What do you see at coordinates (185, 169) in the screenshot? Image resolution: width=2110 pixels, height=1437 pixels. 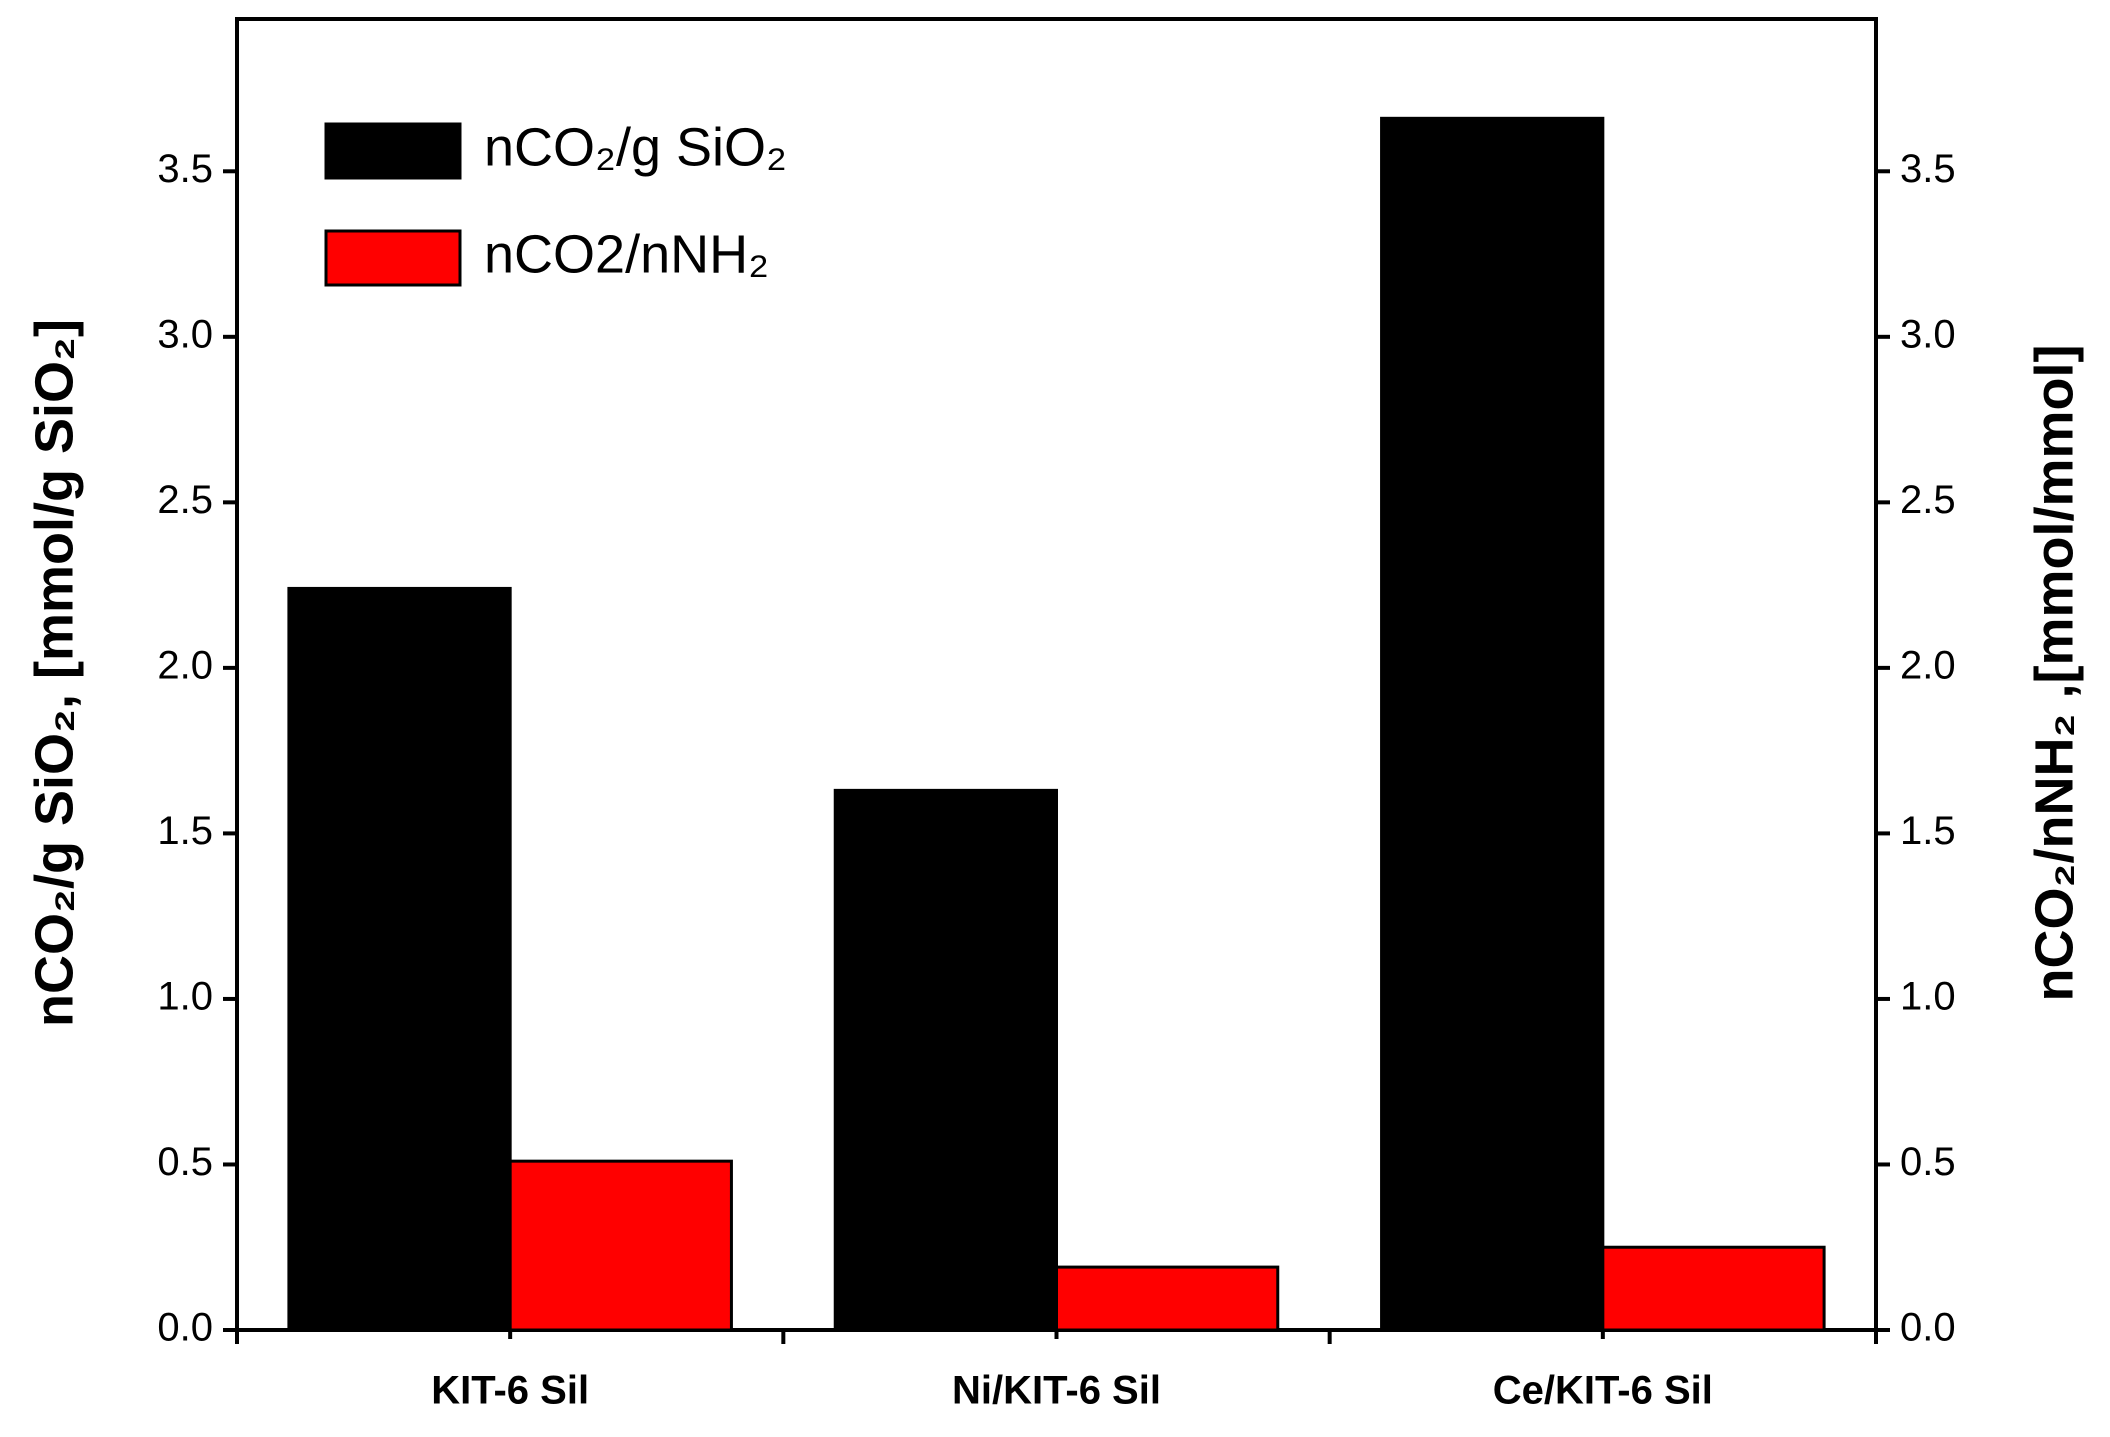 I see `y-tick-label: 3.5` at bounding box center [185, 169].